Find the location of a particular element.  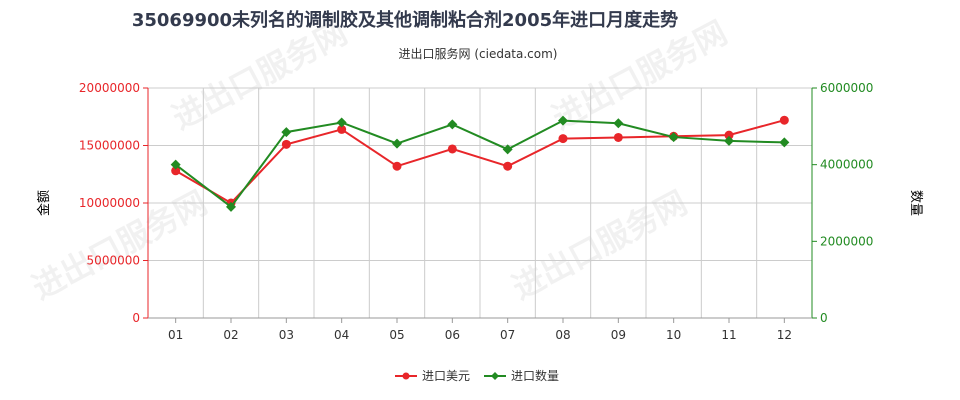

chart-title: 35069900未列名的调制胶及其他调制粘合剂2005年进口月度走势 is located at coordinates (405, 20).